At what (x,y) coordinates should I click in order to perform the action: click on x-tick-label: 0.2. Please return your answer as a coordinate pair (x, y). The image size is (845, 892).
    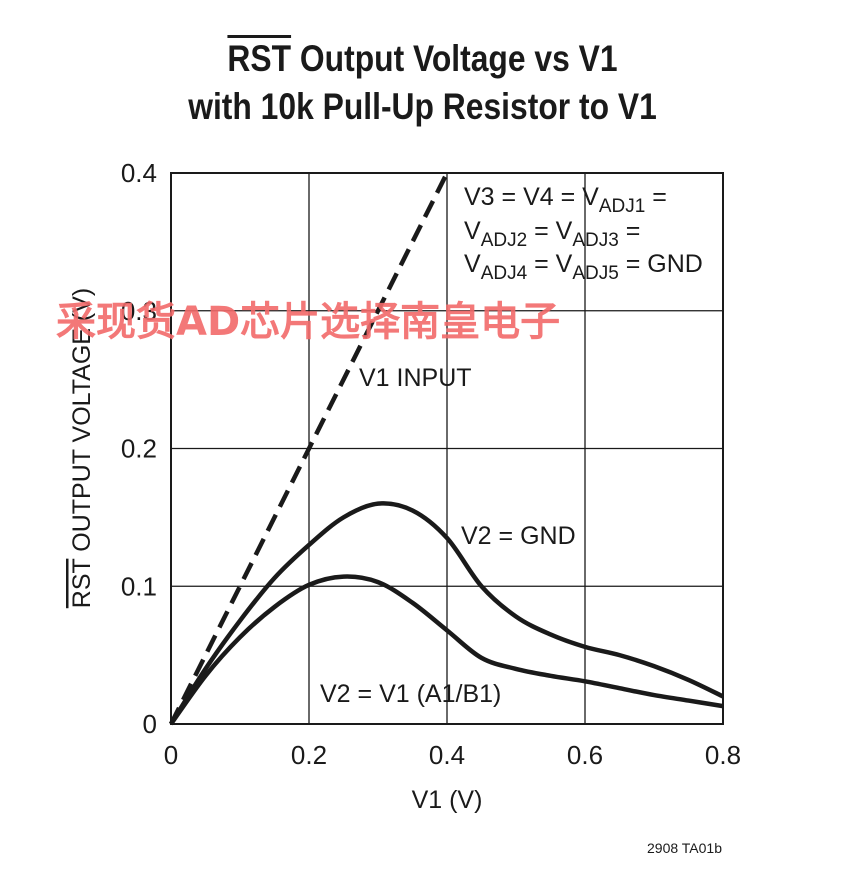
    Looking at the image, I should click on (309, 755).